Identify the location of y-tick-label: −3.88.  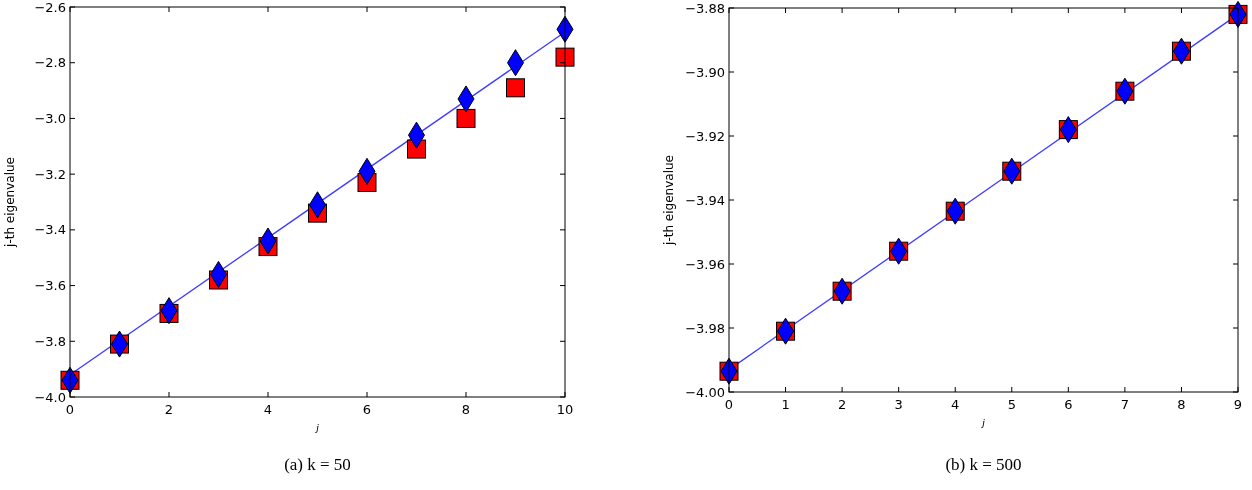
(705, 8).